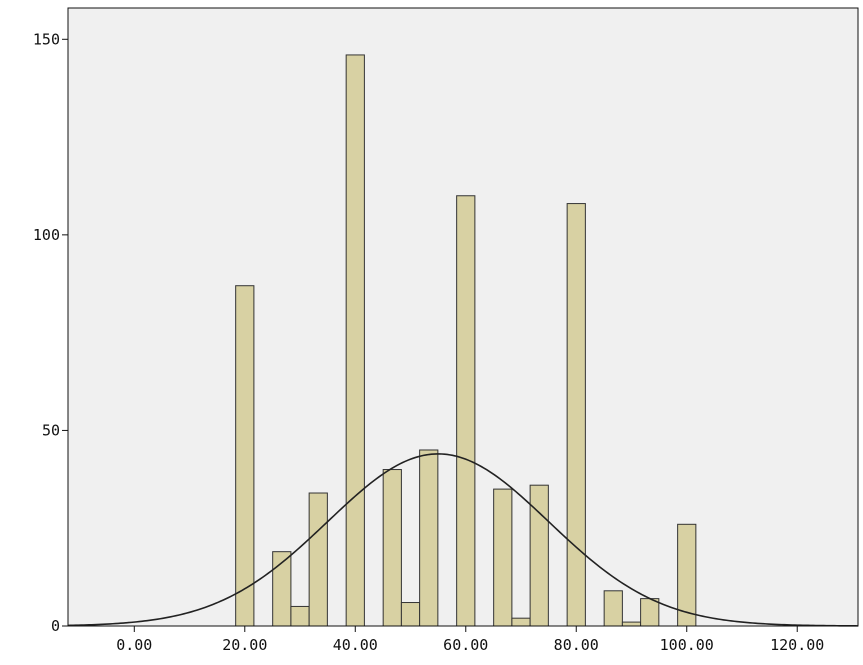 The width and height of the screenshot is (863, 665). Describe the element at coordinates (50, 332) in the screenshot. I see `y-axis: 0 50 100 150` at that location.